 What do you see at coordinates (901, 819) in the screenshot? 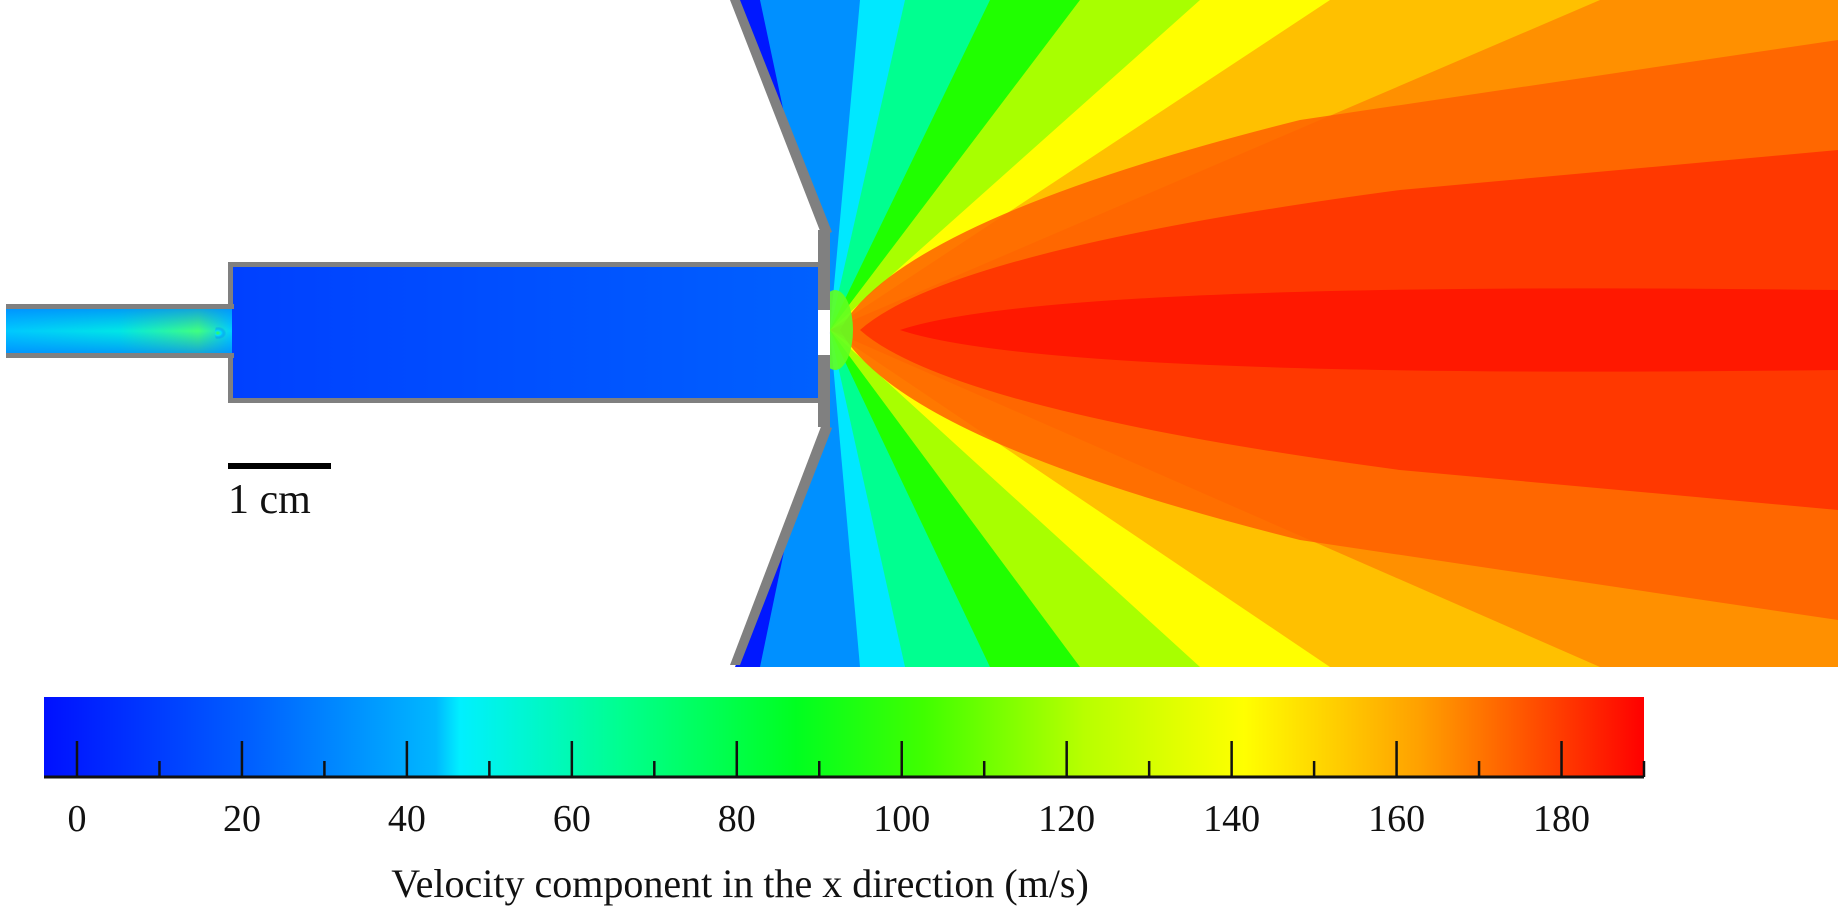
I see `colorbar-tick-label-100: 100` at bounding box center [901, 819].